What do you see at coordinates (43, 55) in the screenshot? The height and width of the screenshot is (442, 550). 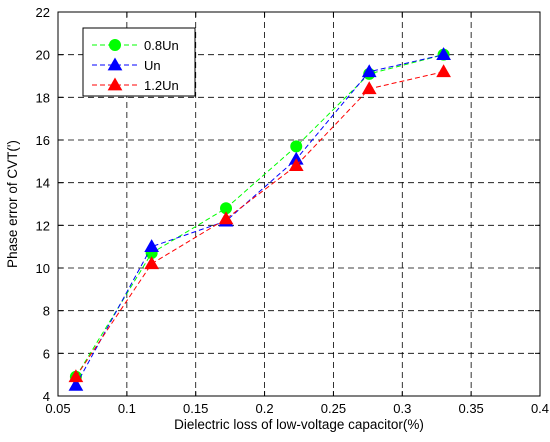 I see `y-tick-label: 20` at bounding box center [43, 55].